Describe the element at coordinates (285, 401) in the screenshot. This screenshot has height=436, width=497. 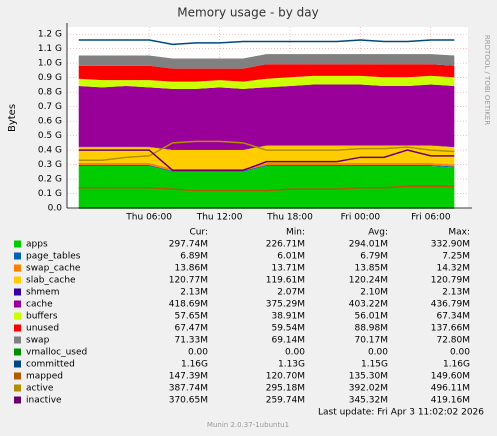
I see `legend-stat: 259.74M` at that location.